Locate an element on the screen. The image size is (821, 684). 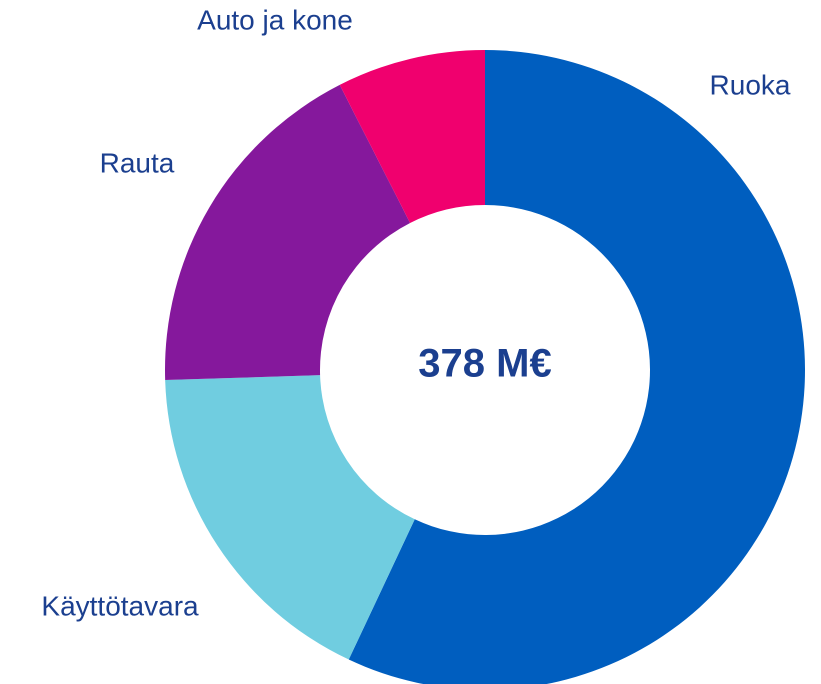
category-label: Käyttötavara is located at coordinates (120, 605).